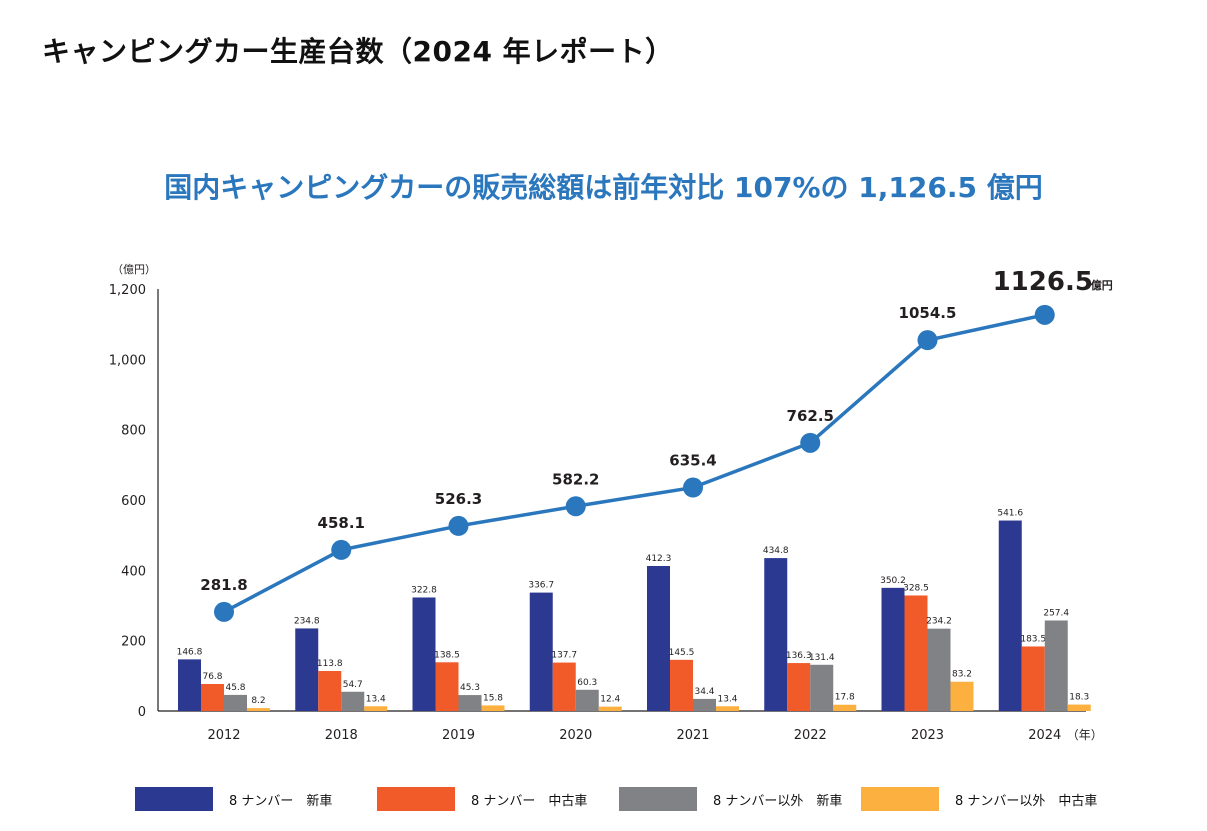 Image resolution: width=1207 pixels, height=831 pixels. Describe the element at coordinates (1010, 514) in the screenshot. I see `bar-value-label: 541.6` at that location.